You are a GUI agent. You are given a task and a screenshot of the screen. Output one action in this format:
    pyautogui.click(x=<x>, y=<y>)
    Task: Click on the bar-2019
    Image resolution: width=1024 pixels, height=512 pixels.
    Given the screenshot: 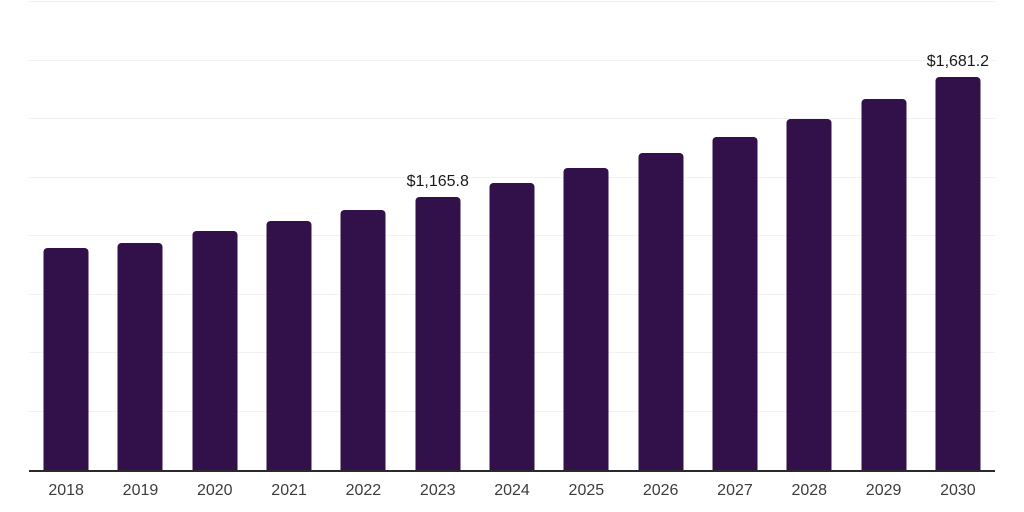 What is the action you would take?
    pyautogui.click(x=140, y=356)
    